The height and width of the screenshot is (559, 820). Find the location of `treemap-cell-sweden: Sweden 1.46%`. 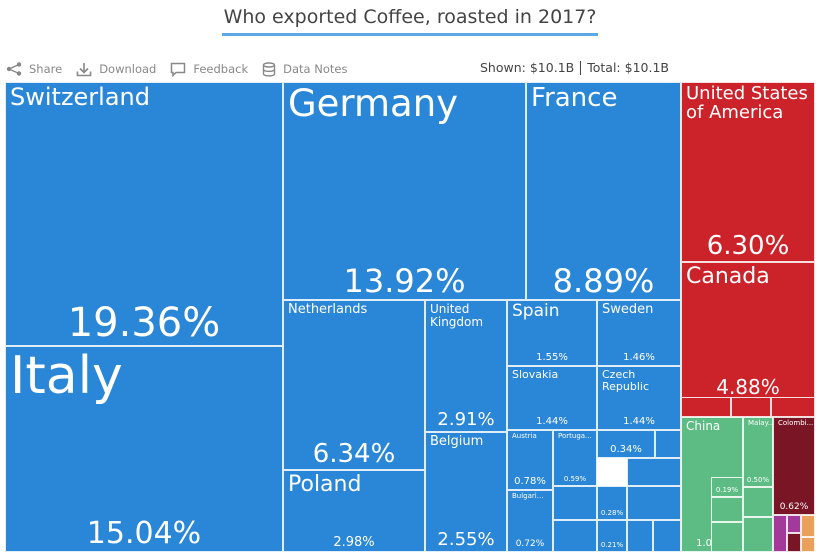

treemap-cell-sweden: Sweden 1.46% is located at coordinates (639, 333).